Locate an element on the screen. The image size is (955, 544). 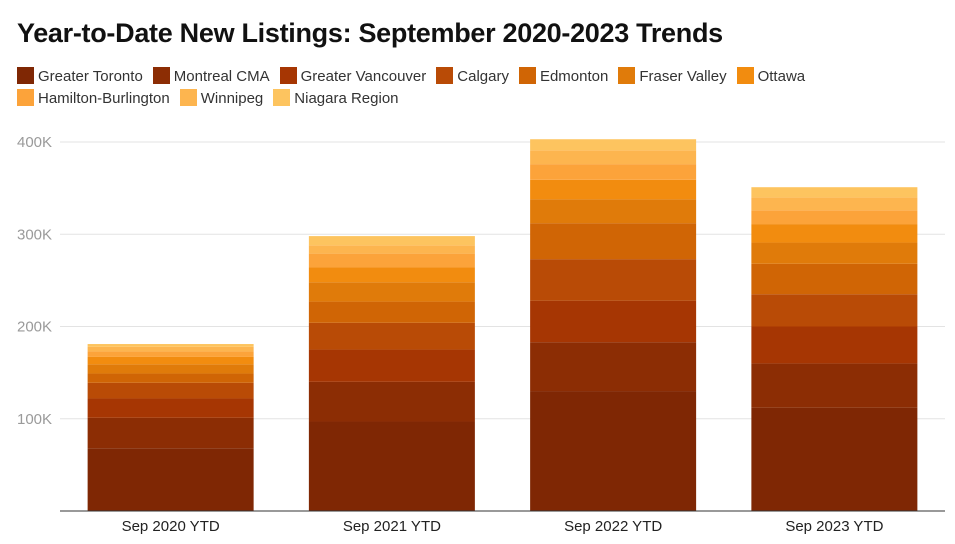
legend-item: Greater Vancouver is located at coordinates (353, 77).